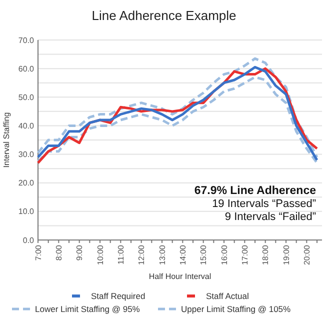 The width and height of the screenshot is (328, 320). Describe the element at coordinates (79, 252) in the screenshot. I see `x-tick-label: 9:00` at that location.